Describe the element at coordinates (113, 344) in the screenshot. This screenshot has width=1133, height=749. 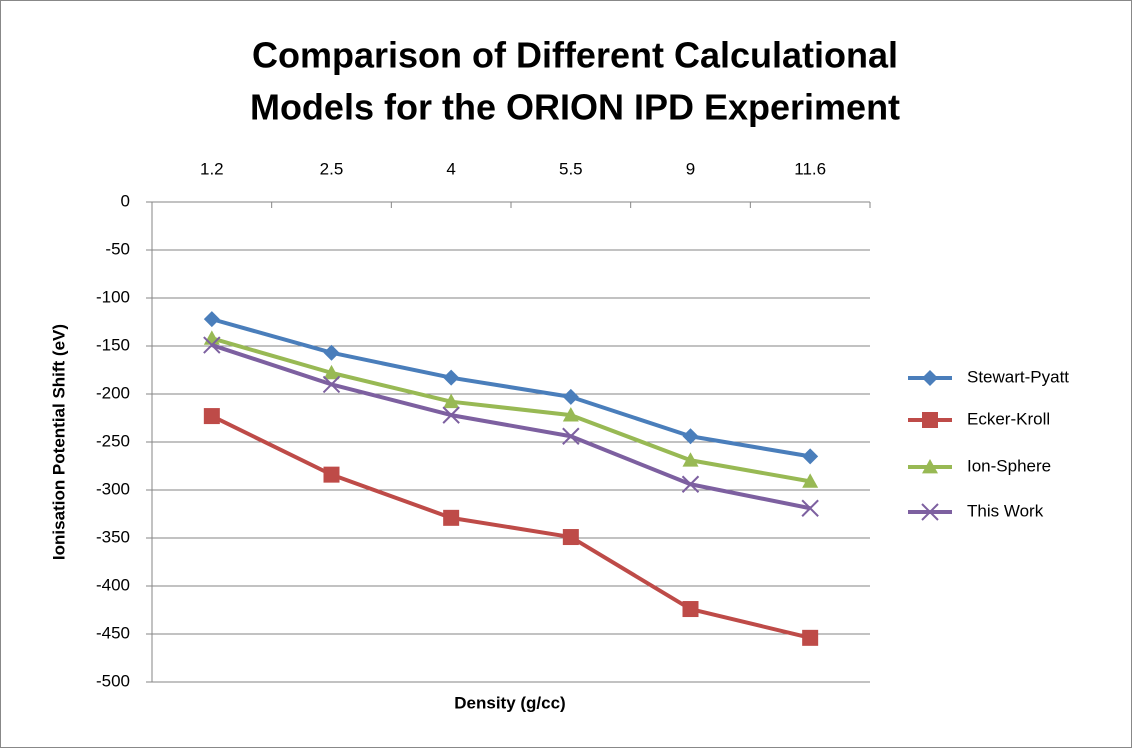
I see `y-tick-label: -150` at that location.